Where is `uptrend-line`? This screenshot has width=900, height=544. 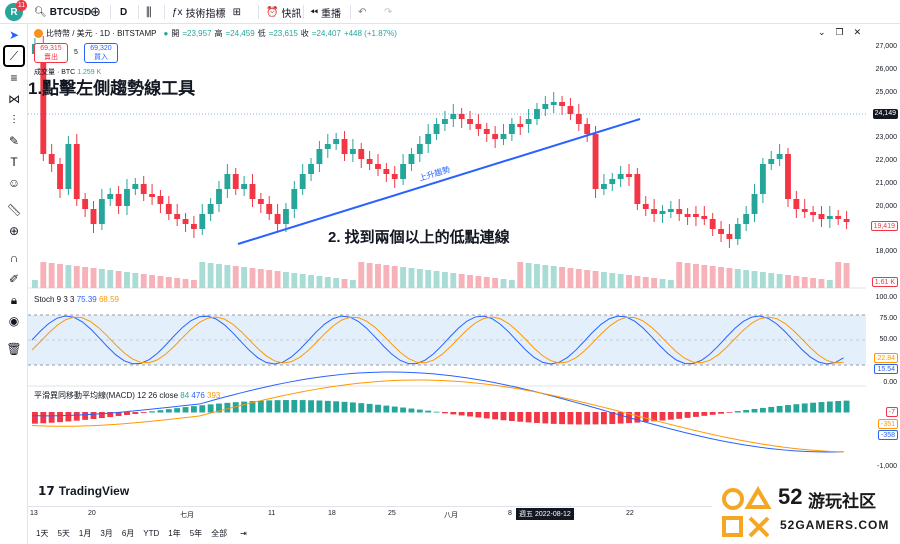 uptrend-line is located at coordinates (439, 181).